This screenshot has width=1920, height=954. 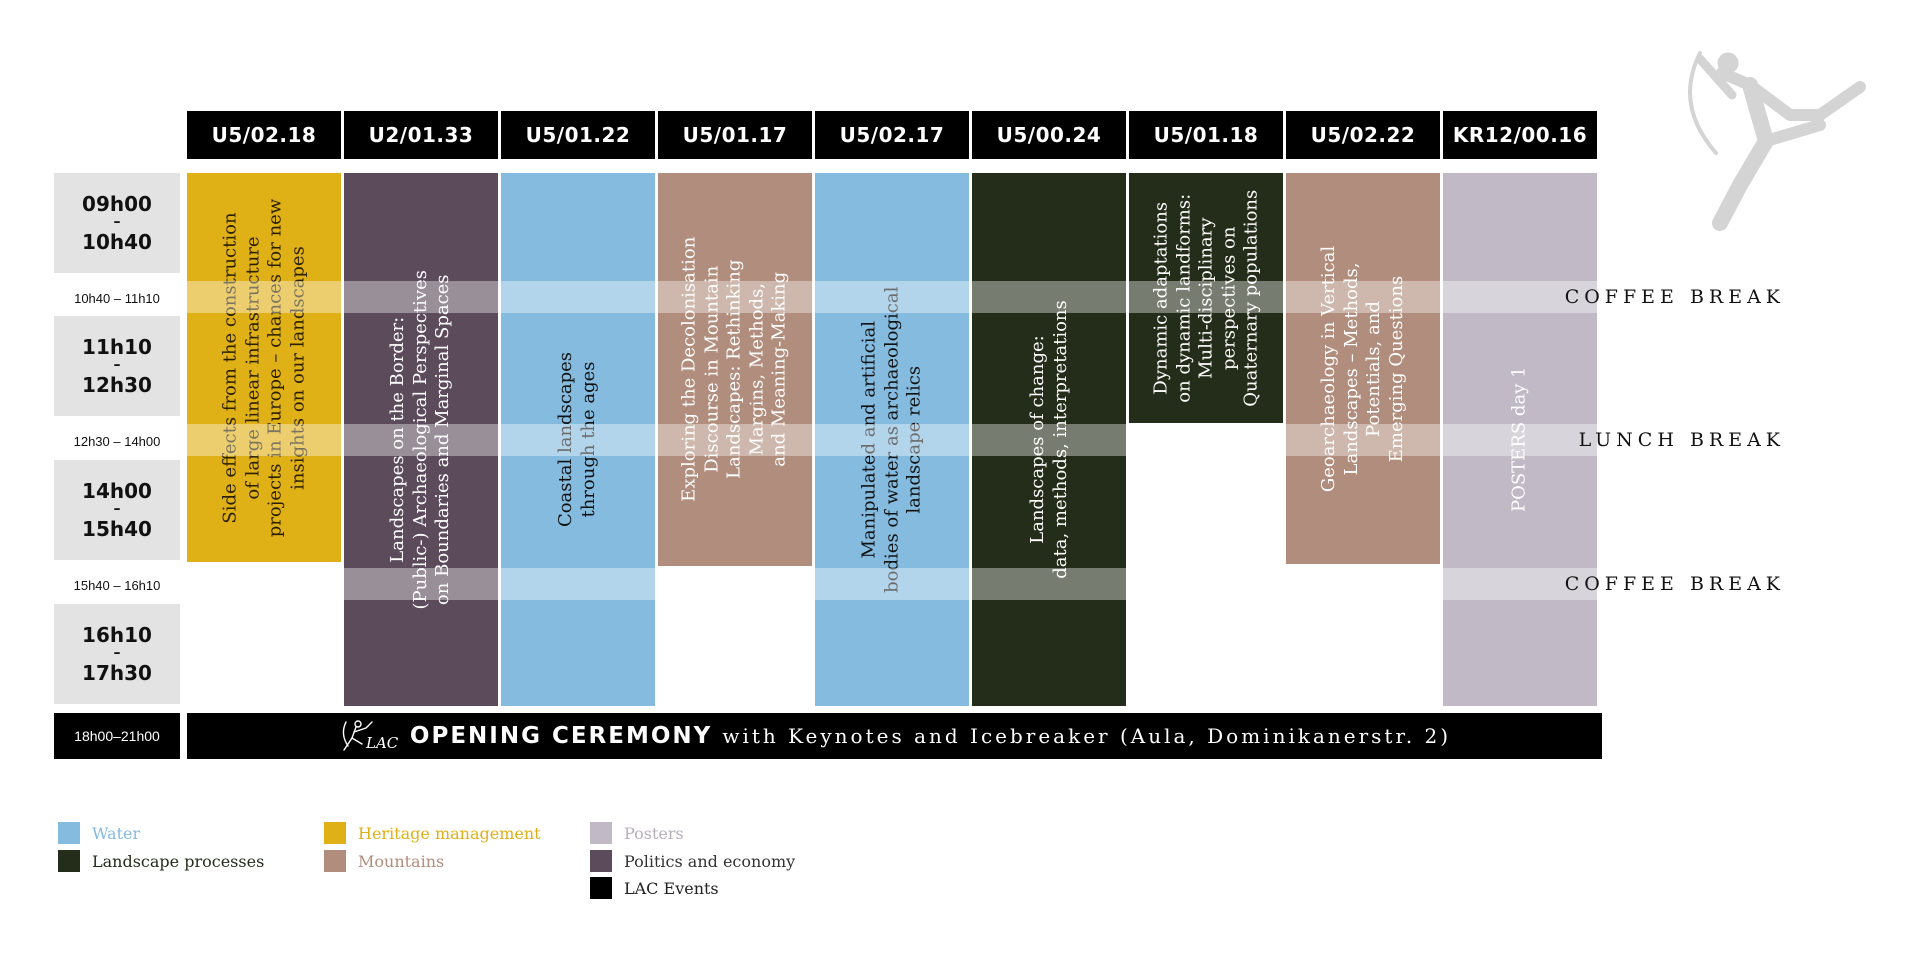 I want to click on room-header: U5/02.22, so click(x=1363, y=135).